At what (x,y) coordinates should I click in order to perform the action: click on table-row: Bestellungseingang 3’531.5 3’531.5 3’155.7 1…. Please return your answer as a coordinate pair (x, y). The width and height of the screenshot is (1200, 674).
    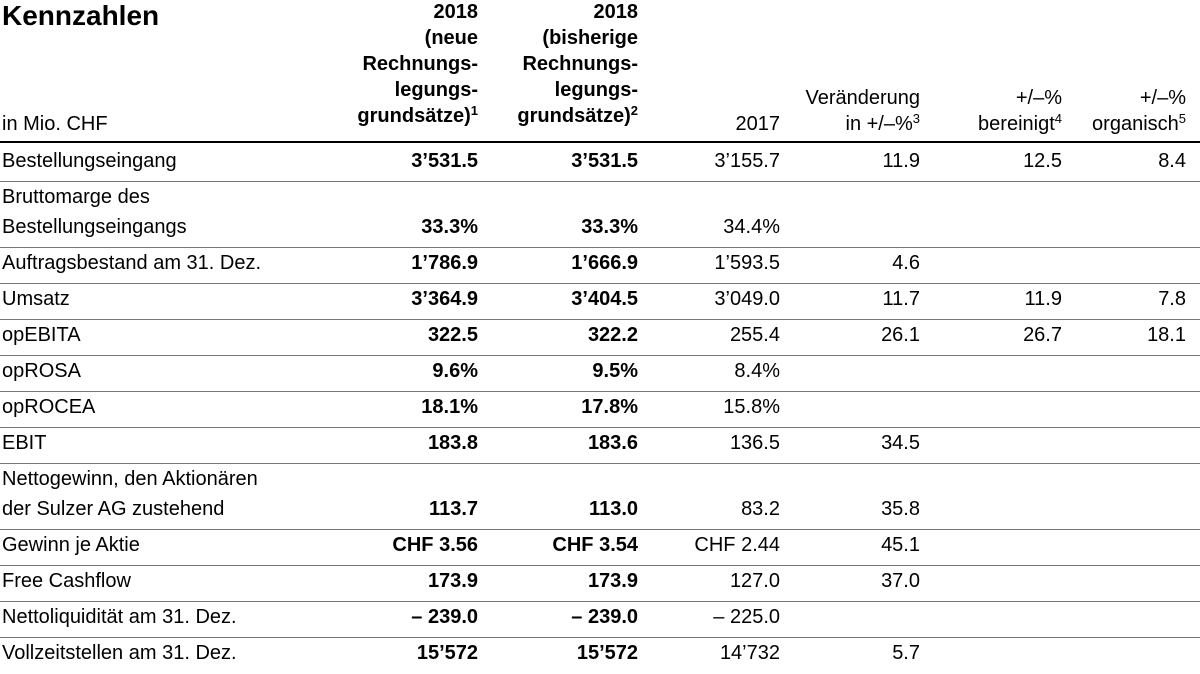
    Looking at the image, I should click on (600, 164).